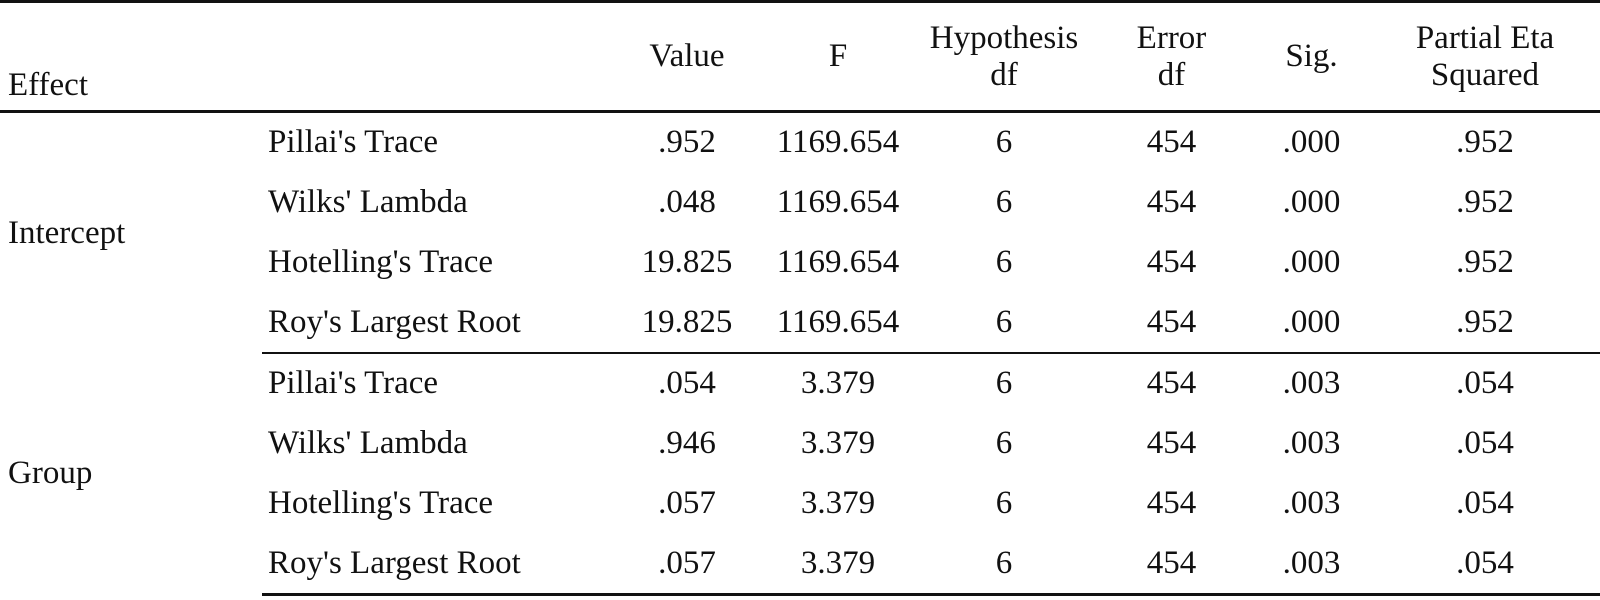 This screenshot has height=600, width=1600. I want to click on header-error-df: Error df, so click(1171, 56).